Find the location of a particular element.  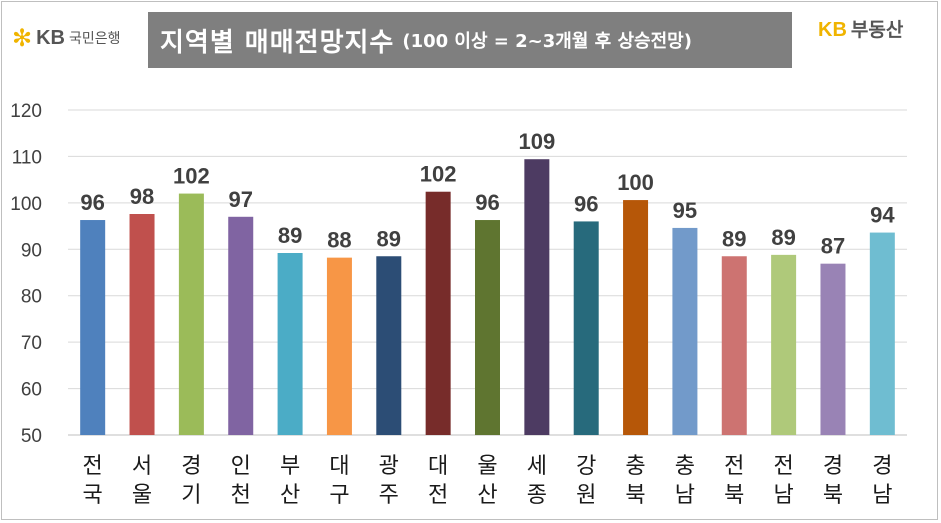

data-label-충남: 95 is located at coordinates (685, 210).